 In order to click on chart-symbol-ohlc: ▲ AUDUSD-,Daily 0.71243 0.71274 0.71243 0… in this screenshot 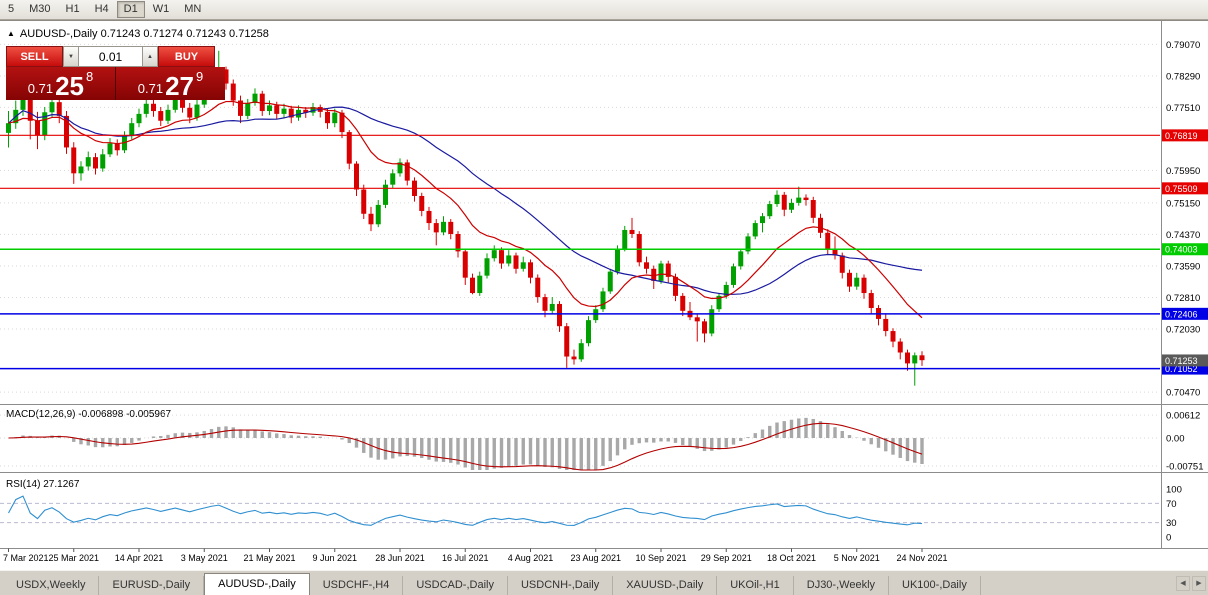, I will do `click(138, 34)`.